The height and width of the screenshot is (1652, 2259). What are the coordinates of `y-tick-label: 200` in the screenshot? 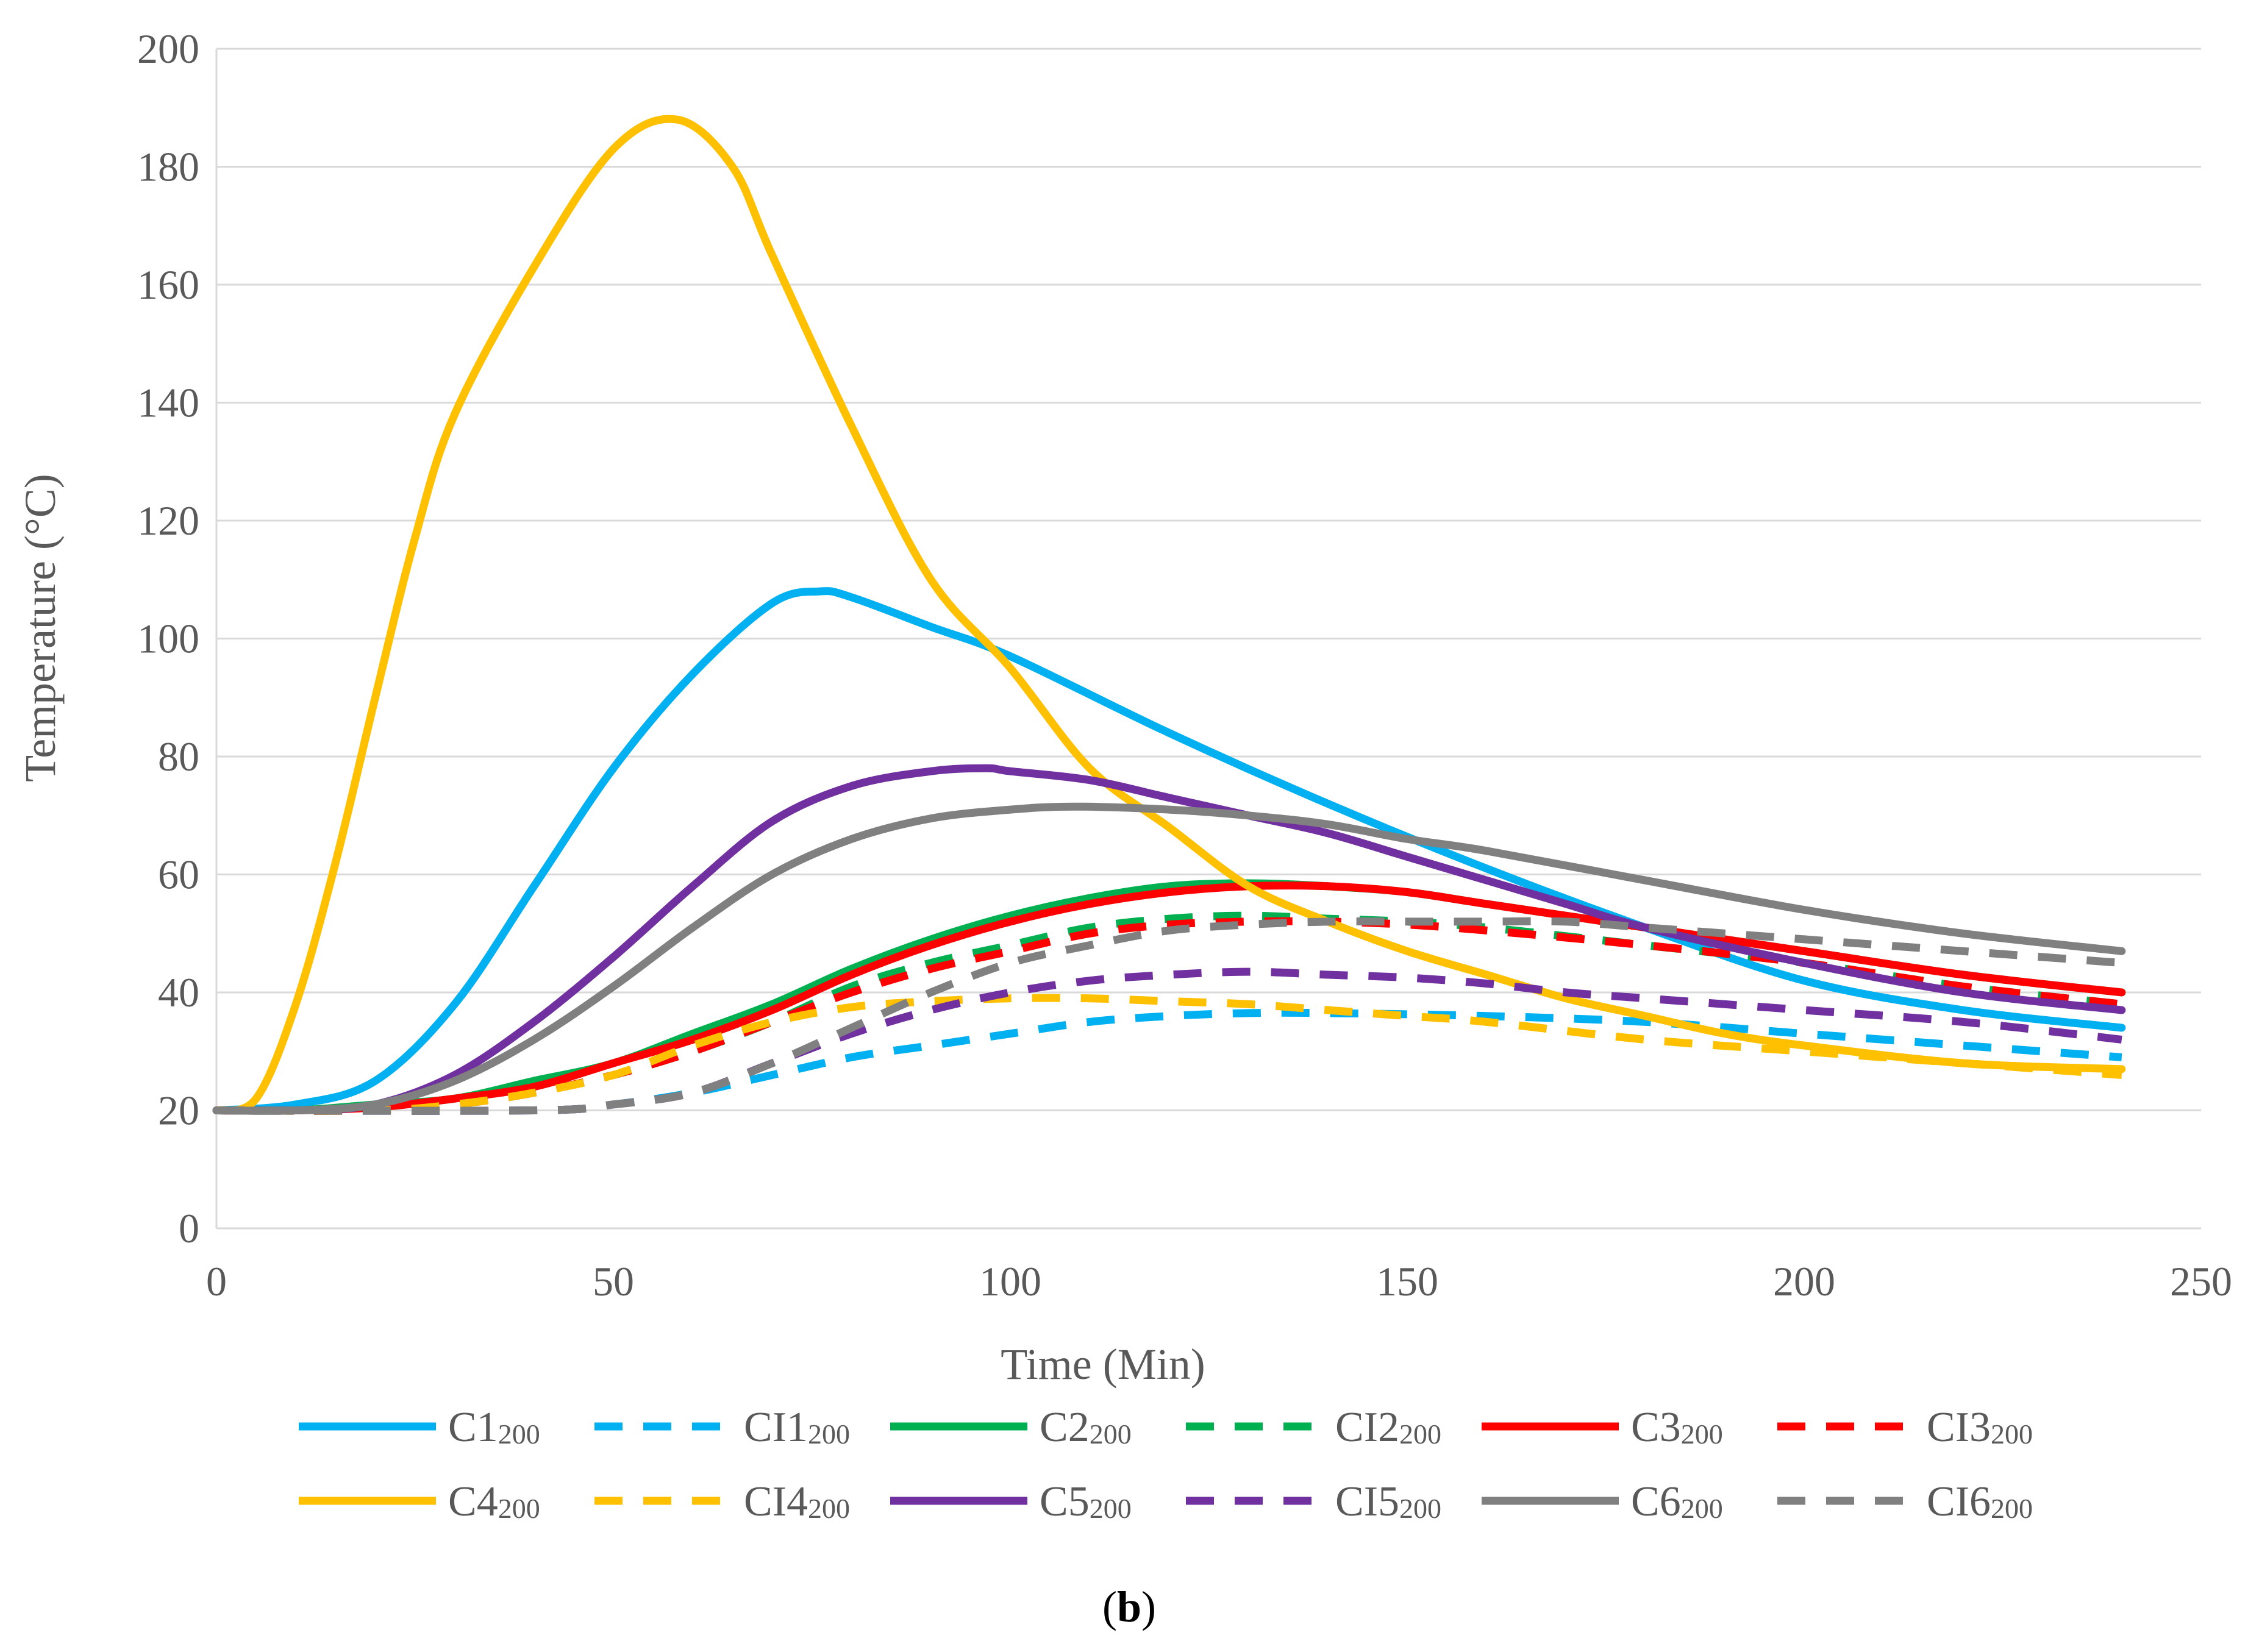 It's located at (168, 49).